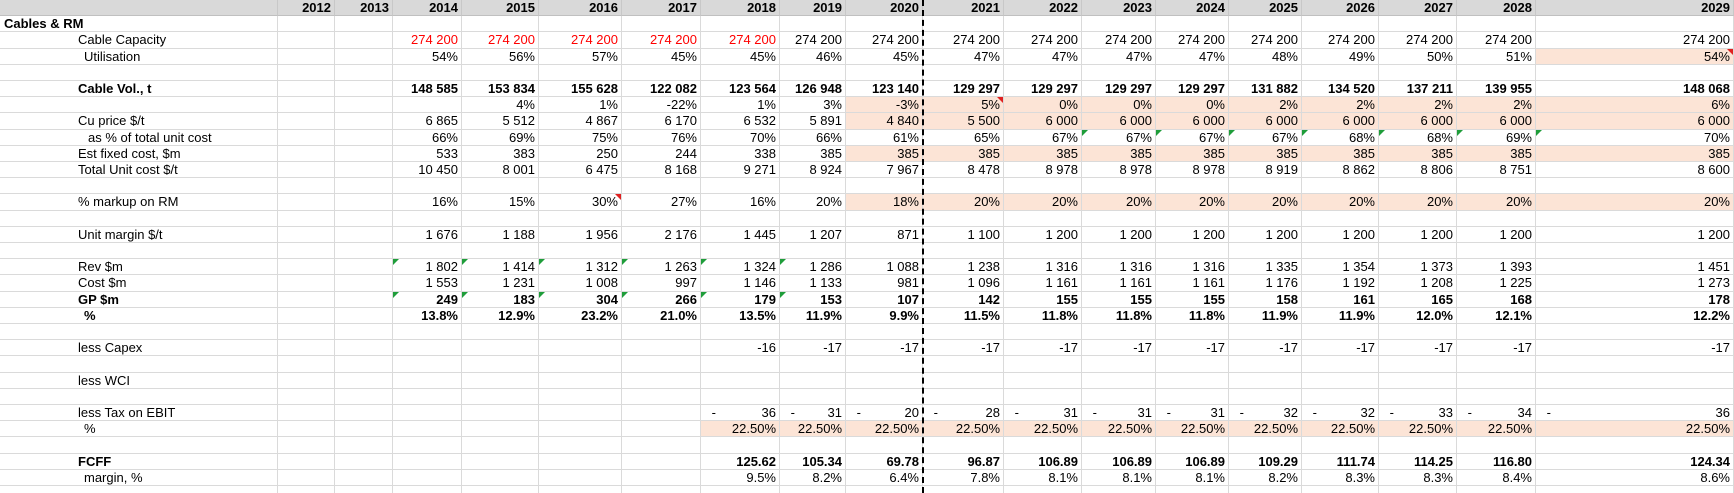 The height and width of the screenshot is (493, 1734). What do you see at coordinates (740, 234) in the screenshot?
I see `value-cell: 1 445` at bounding box center [740, 234].